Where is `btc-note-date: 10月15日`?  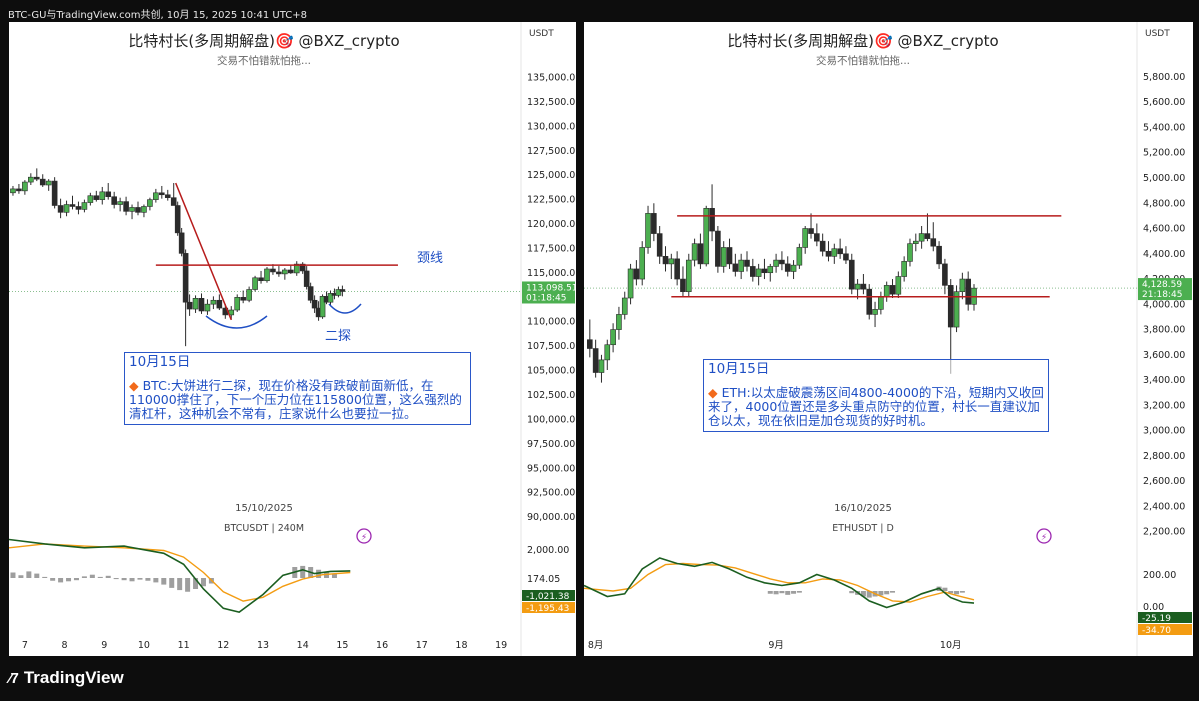 btc-note-date: 10月15日 is located at coordinates (160, 362).